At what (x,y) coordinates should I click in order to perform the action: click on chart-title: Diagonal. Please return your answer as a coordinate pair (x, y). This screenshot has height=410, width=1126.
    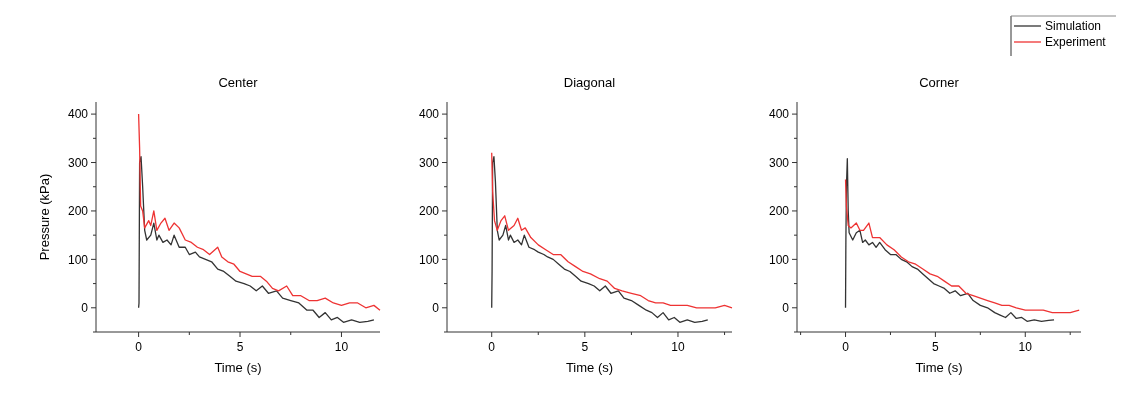
    Looking at the image, I should click on (589, 82).